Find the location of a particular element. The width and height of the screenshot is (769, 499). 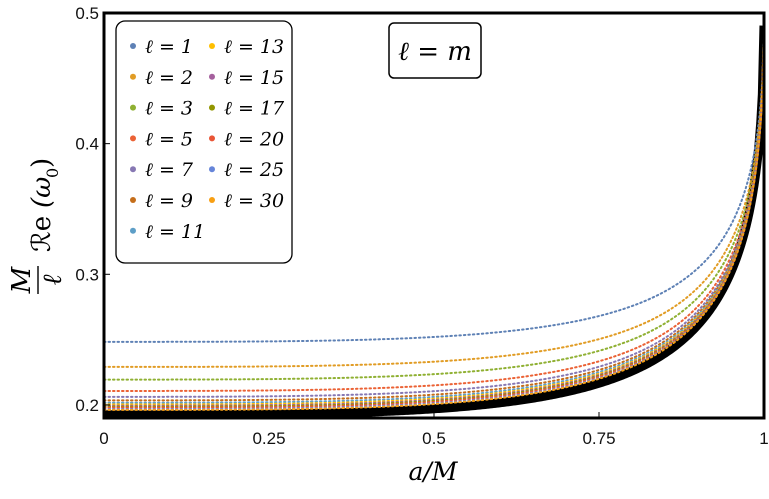

annotation-text: ℓ = m is located at coordinates (435, 52).